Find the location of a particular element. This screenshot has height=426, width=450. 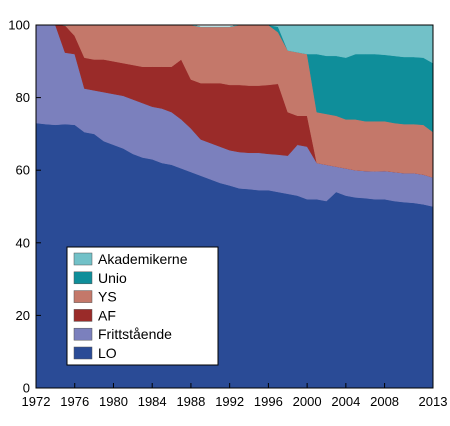

x-tick-label: 2008 is located at coordinates (384, 401).